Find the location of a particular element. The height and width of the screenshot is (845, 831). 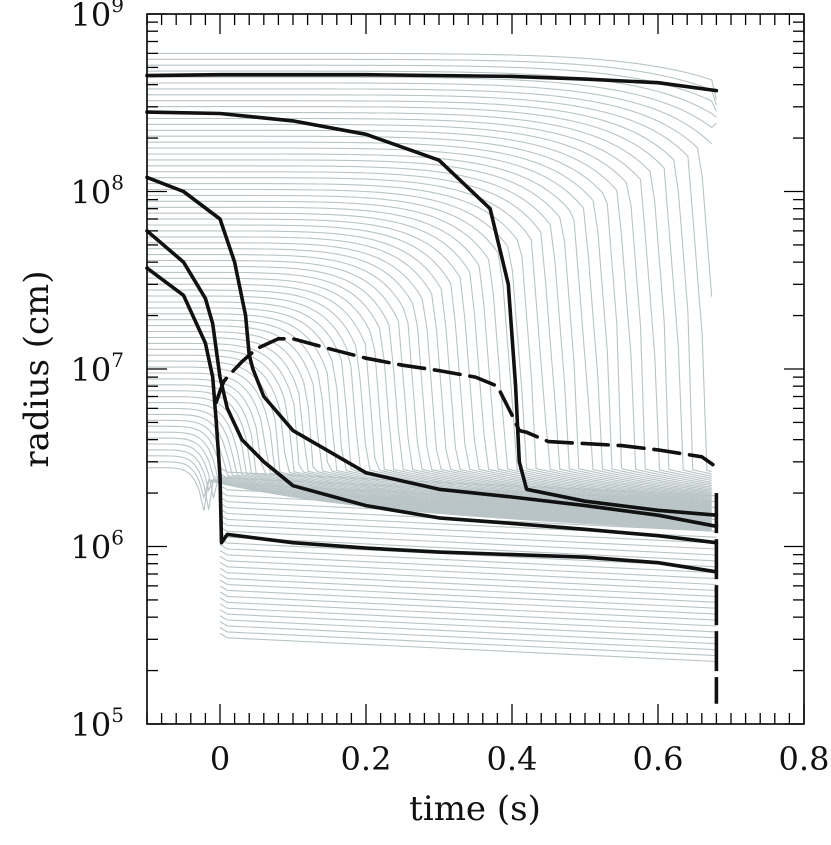

x-tick-label: 0 is located at coordinates (220, 759).